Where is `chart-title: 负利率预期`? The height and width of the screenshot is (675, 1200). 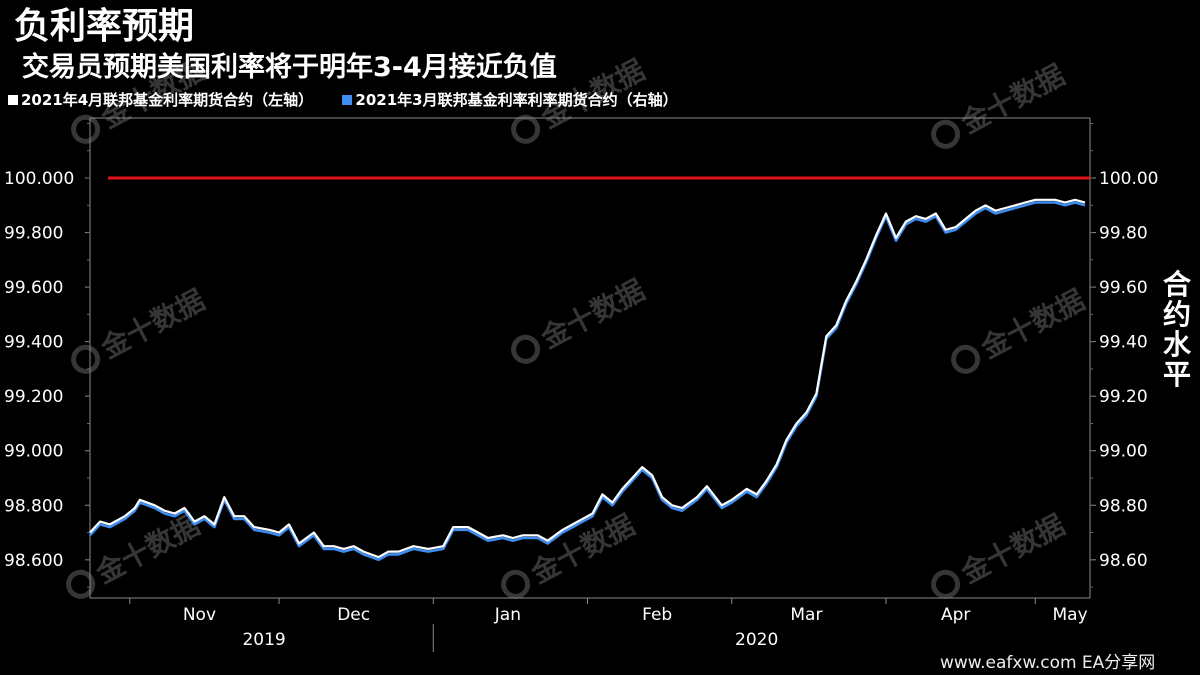
chart-title: 负利率预期 is located at coordinates (104, 26).